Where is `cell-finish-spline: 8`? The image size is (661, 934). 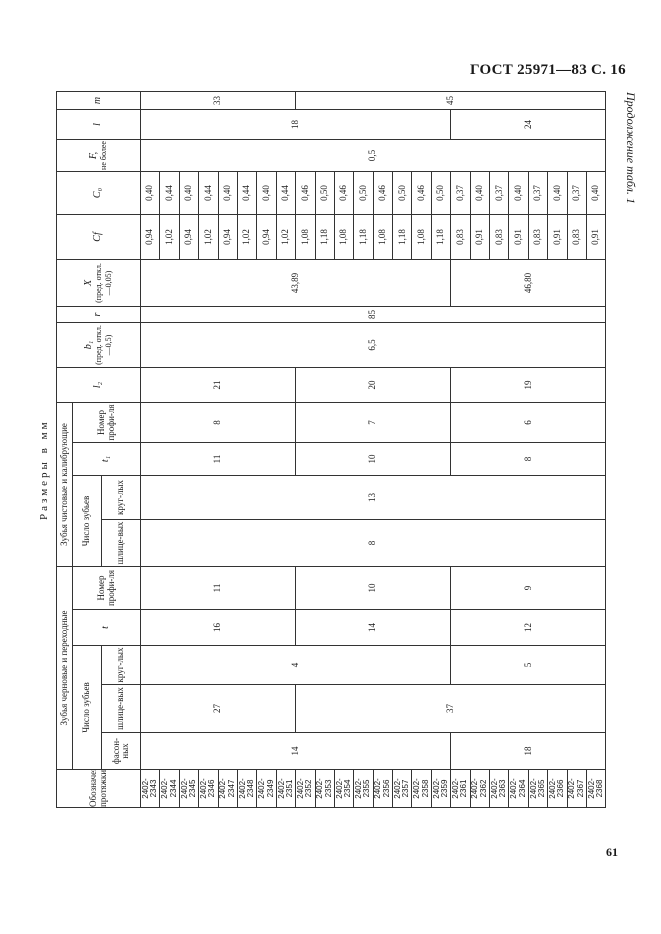 cell-finish-spline: 8 is located at coordinates (373, 543).